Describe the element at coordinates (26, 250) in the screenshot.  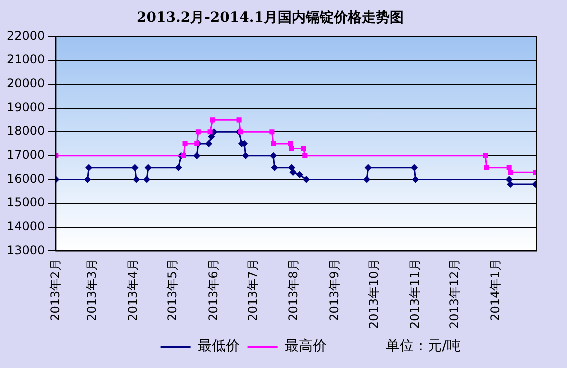
I see `y-tick-label: 13000` at that location.